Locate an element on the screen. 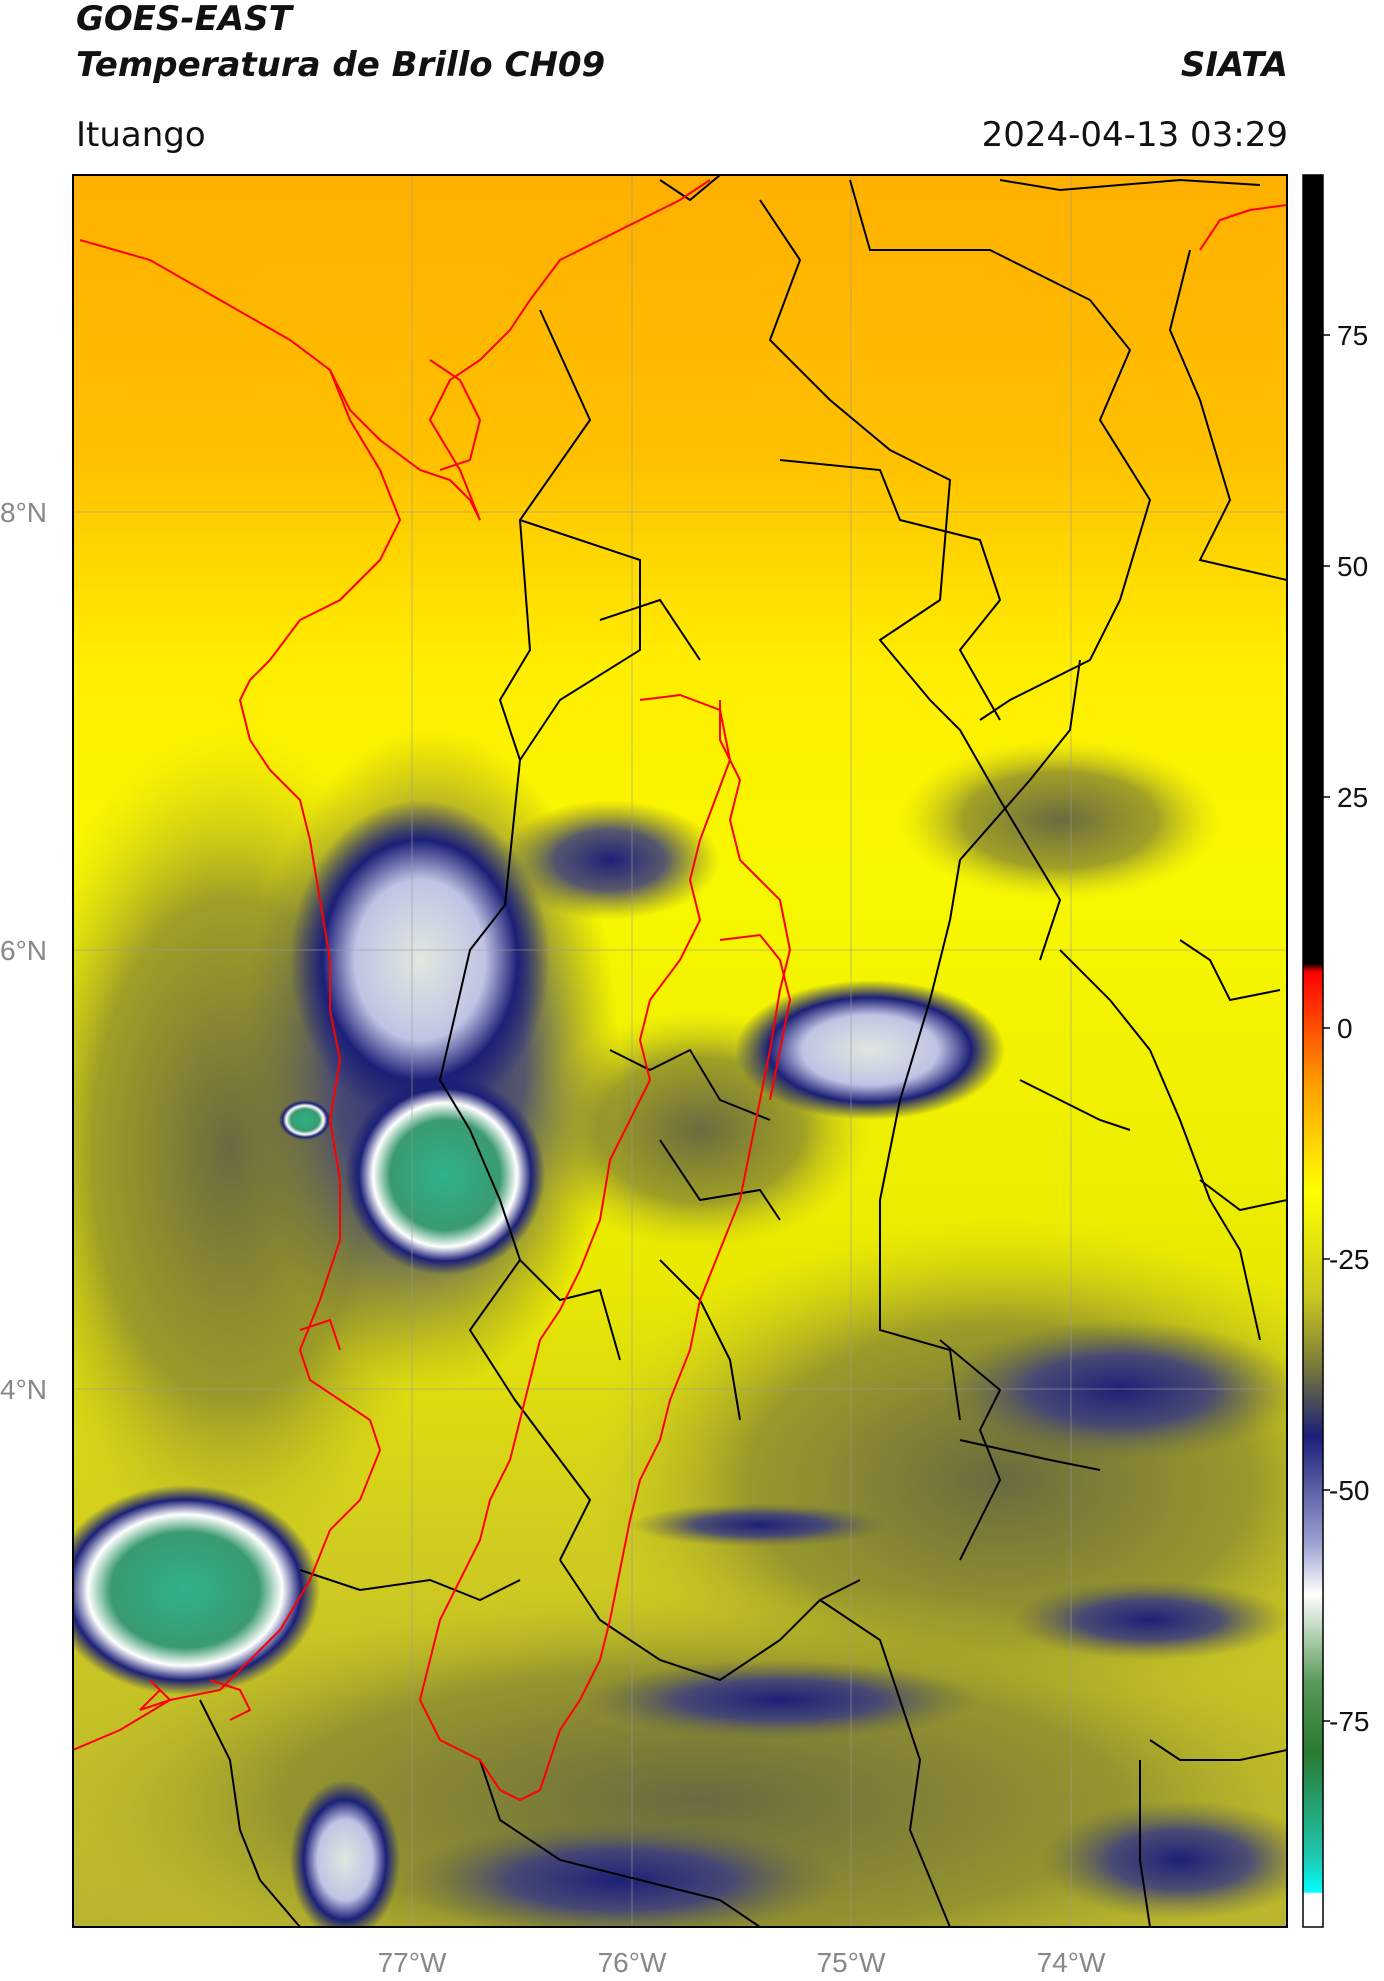  colorbar-tick: -25 is located at coordinates (1349, 1259).